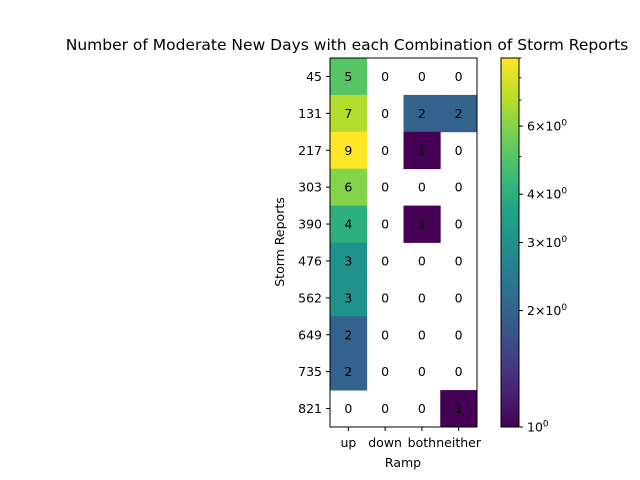  I want to click on cell-value-label: 7, so click(348, 113).